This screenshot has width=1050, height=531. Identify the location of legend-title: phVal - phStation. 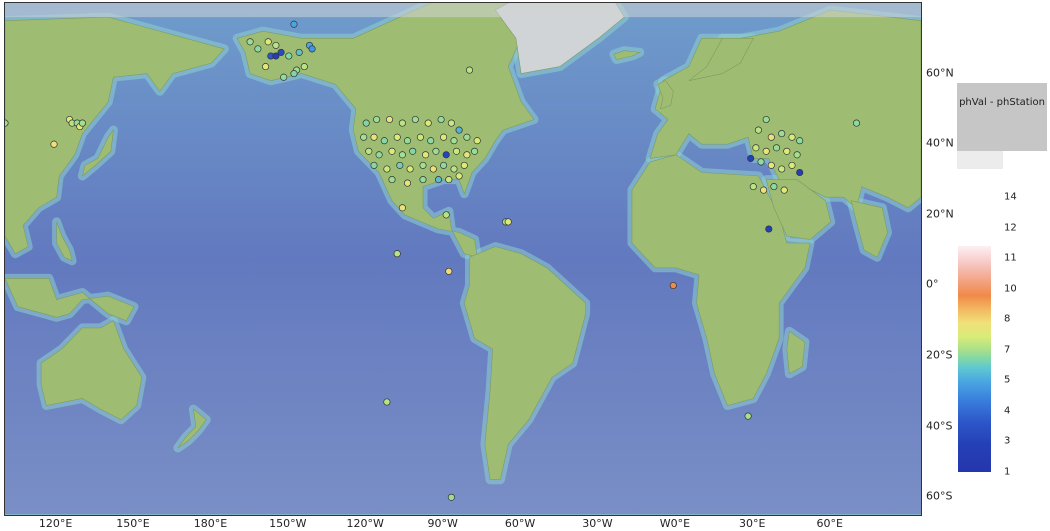
(1002, 102).